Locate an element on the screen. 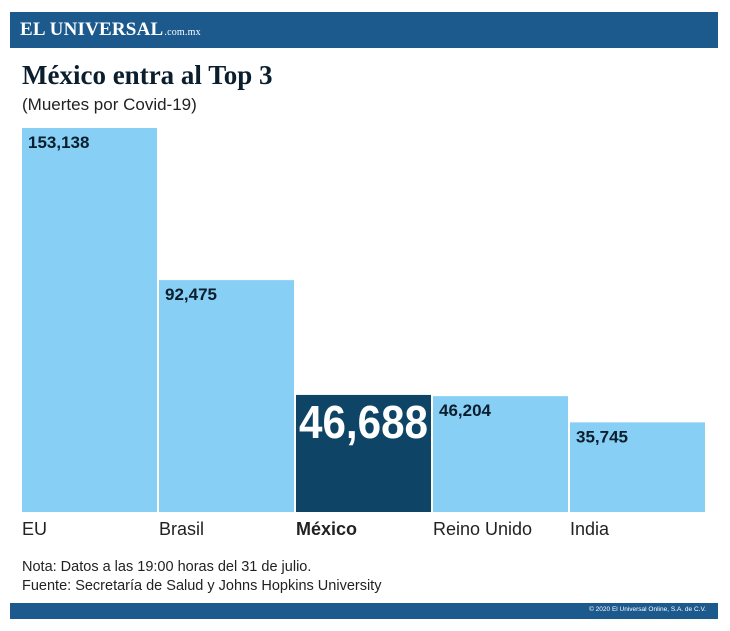 The height and width of the screenshot is (631, 730). category-label-1: Brasil is located at coordinates (181, 529).